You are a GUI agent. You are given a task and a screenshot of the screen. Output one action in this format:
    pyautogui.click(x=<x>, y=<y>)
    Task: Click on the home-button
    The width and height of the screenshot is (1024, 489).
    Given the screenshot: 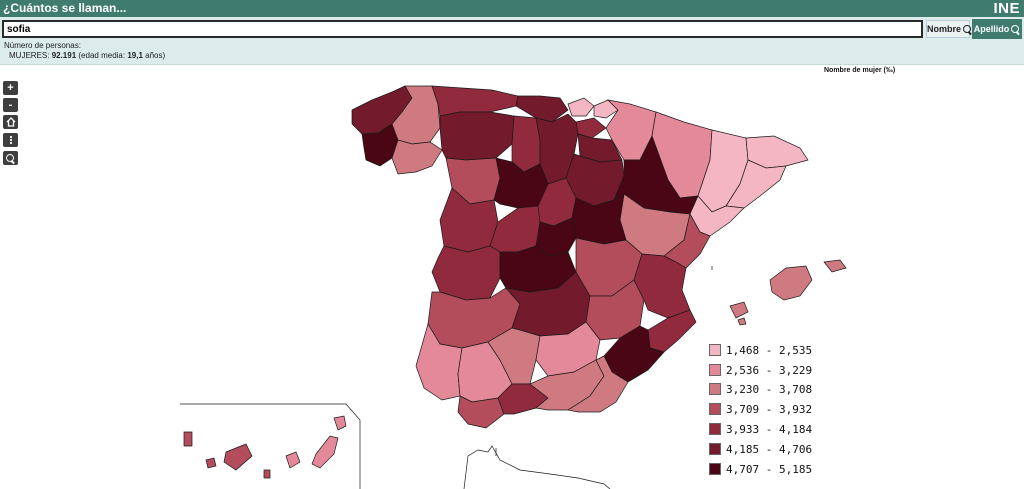 What is the action you would take?
    pyautogui.click(x=10, y=122)
    